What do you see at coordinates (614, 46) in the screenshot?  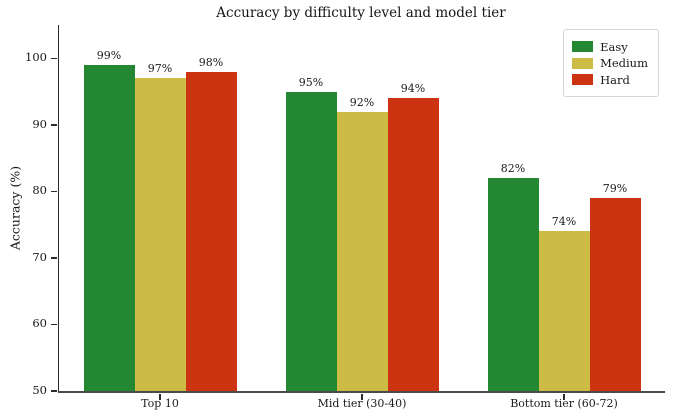 I see `legend-label: Easy` at bounding box center [614, 46].